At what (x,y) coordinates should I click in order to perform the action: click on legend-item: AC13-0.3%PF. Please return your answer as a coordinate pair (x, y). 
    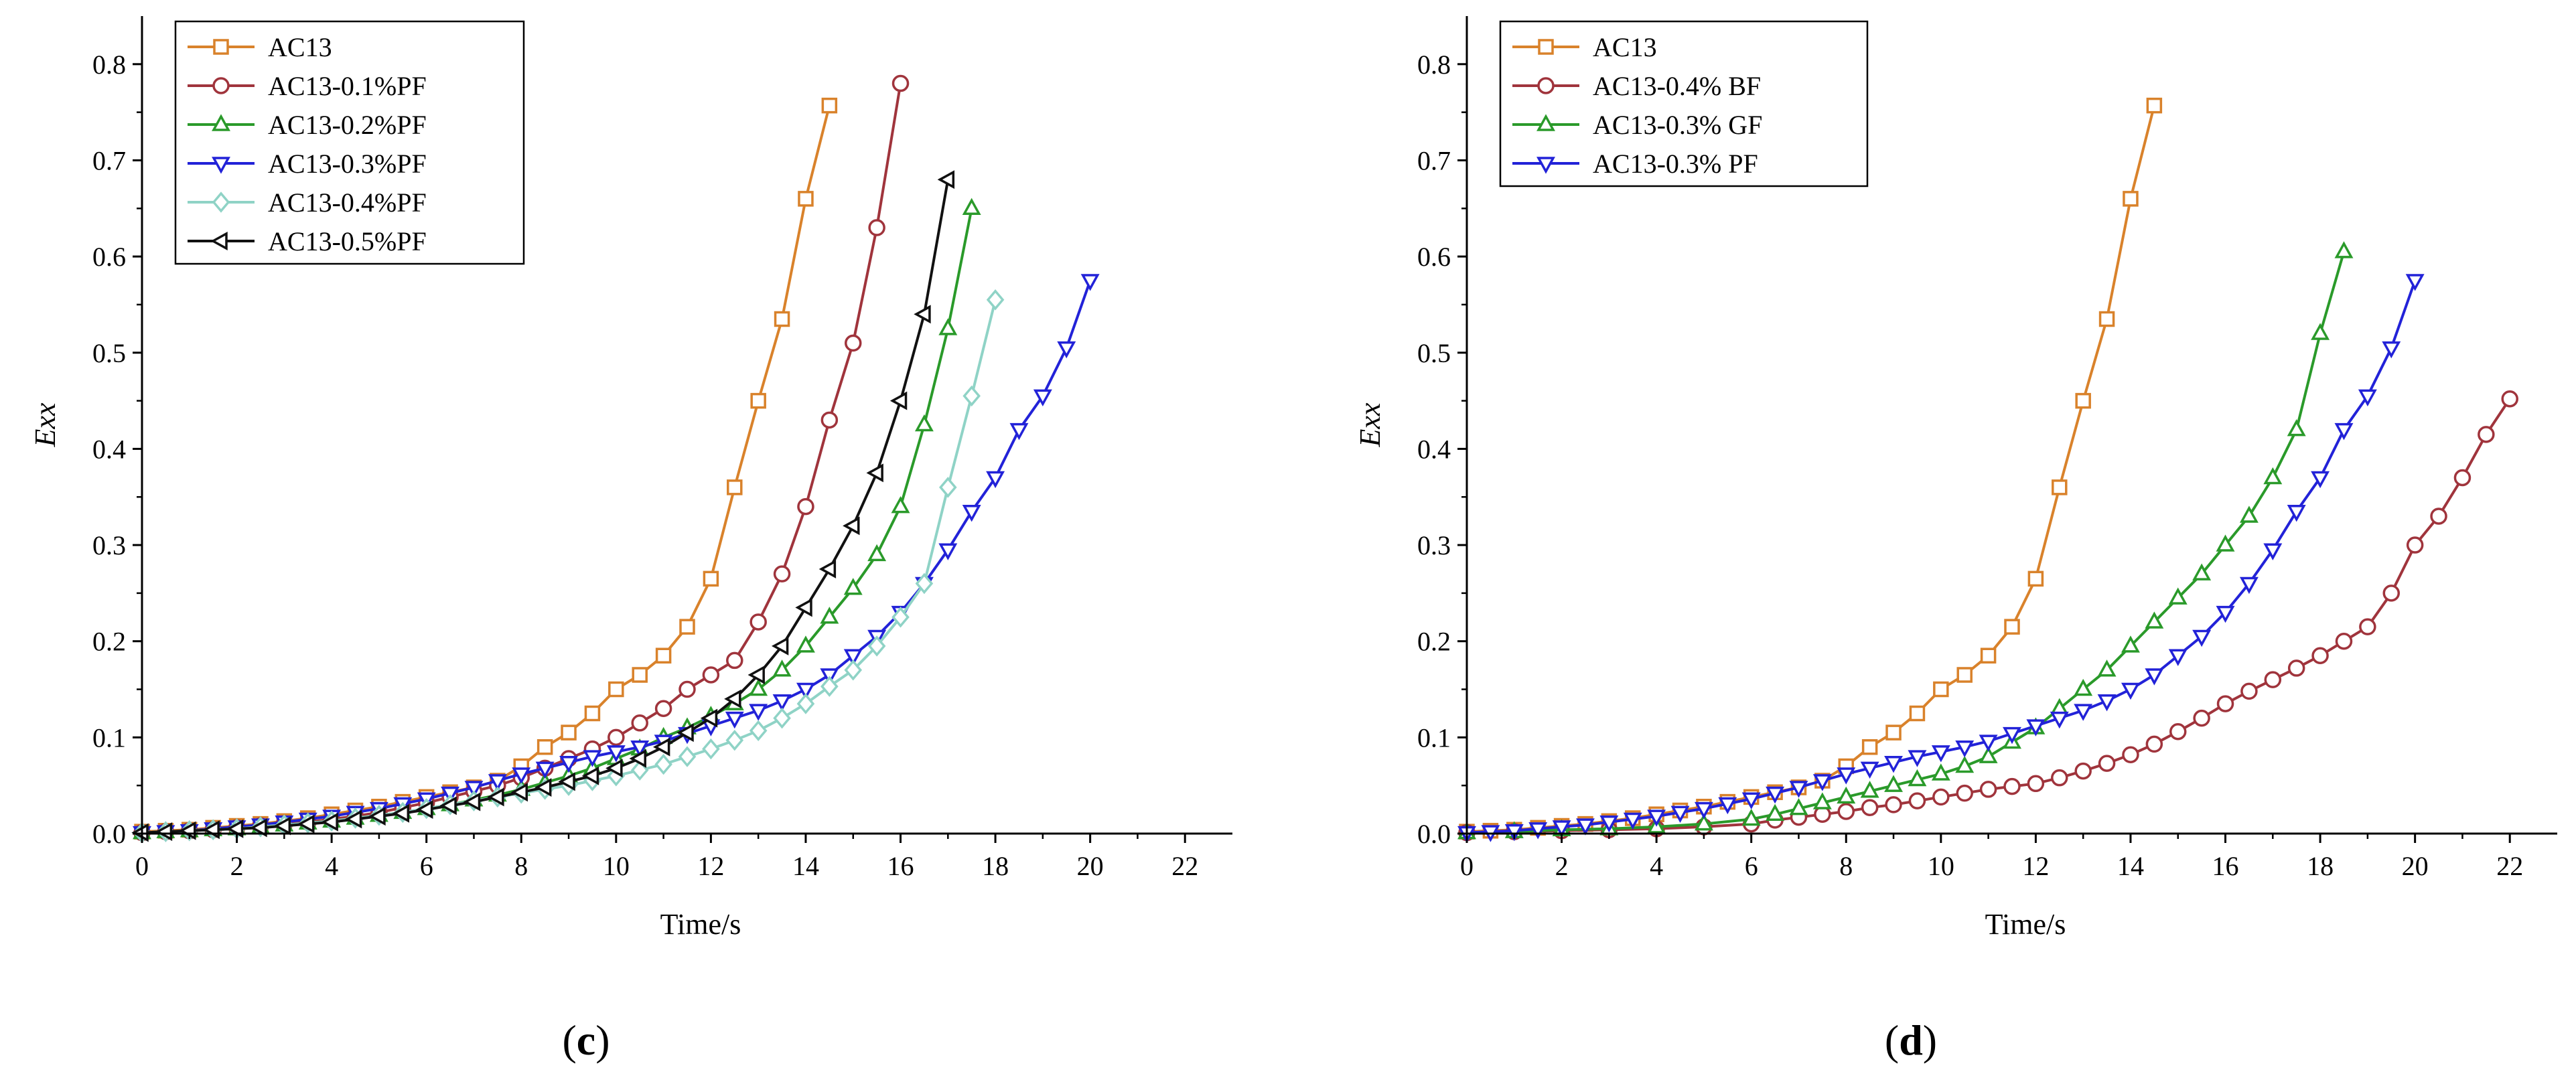
    Looking at the image, I should click on (307, 164).